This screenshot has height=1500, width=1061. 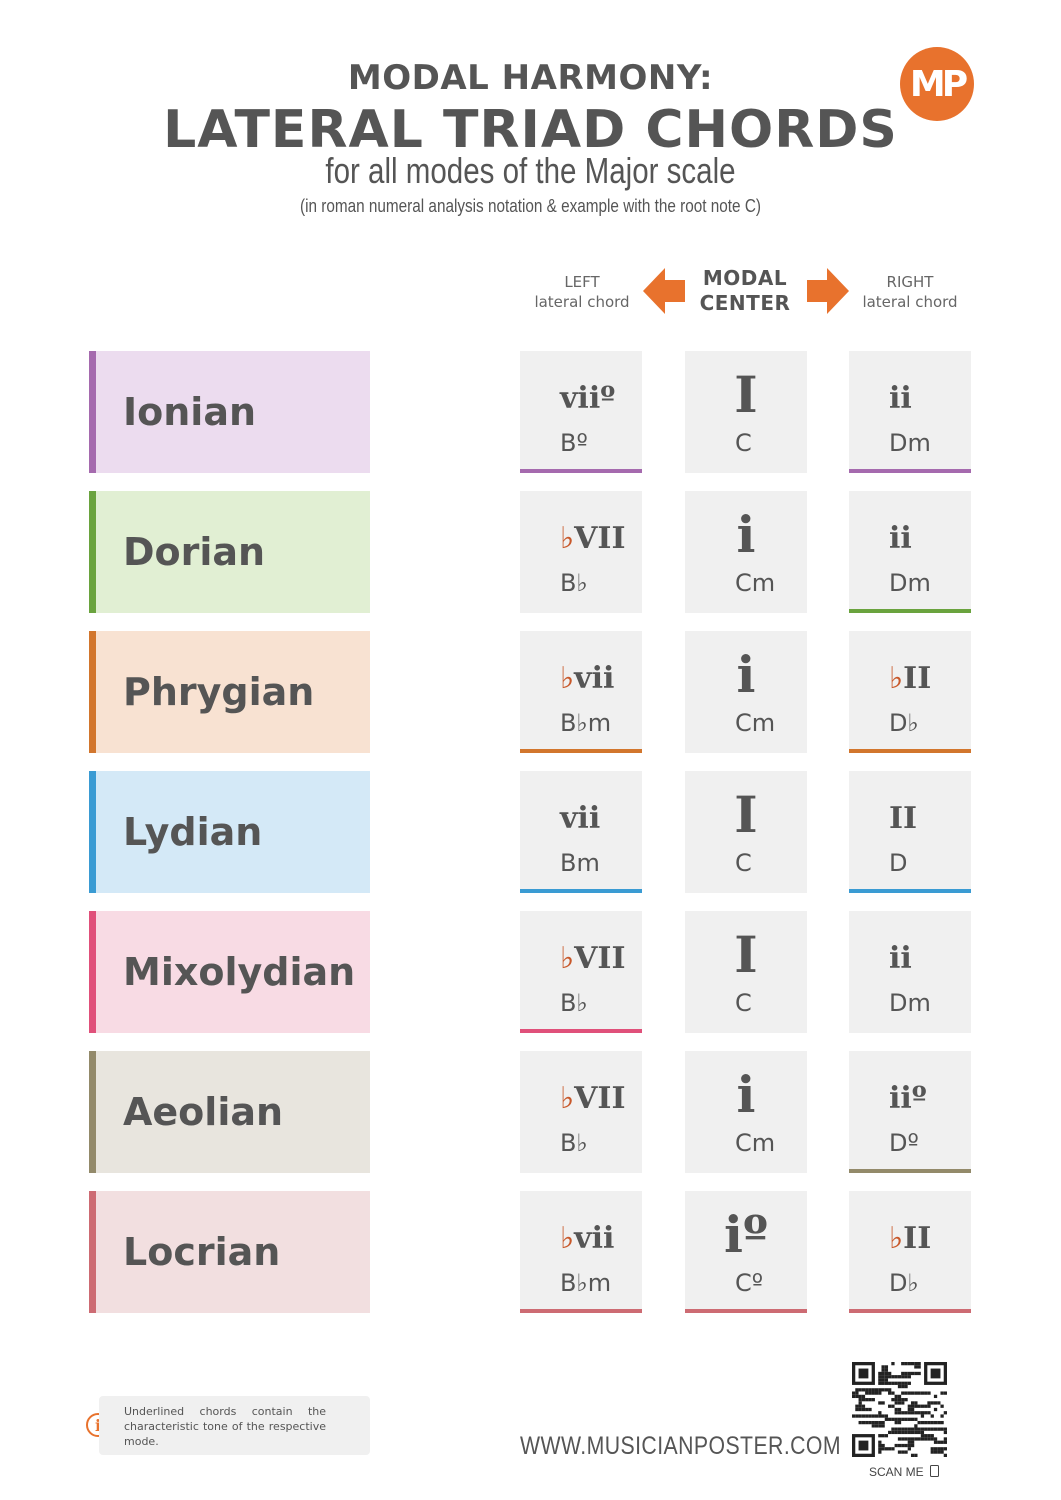 What do you see at coordinates (202, 1252) in the screenshot?
I see `mode-name: Locrian` at bounding box center [202, 1252].